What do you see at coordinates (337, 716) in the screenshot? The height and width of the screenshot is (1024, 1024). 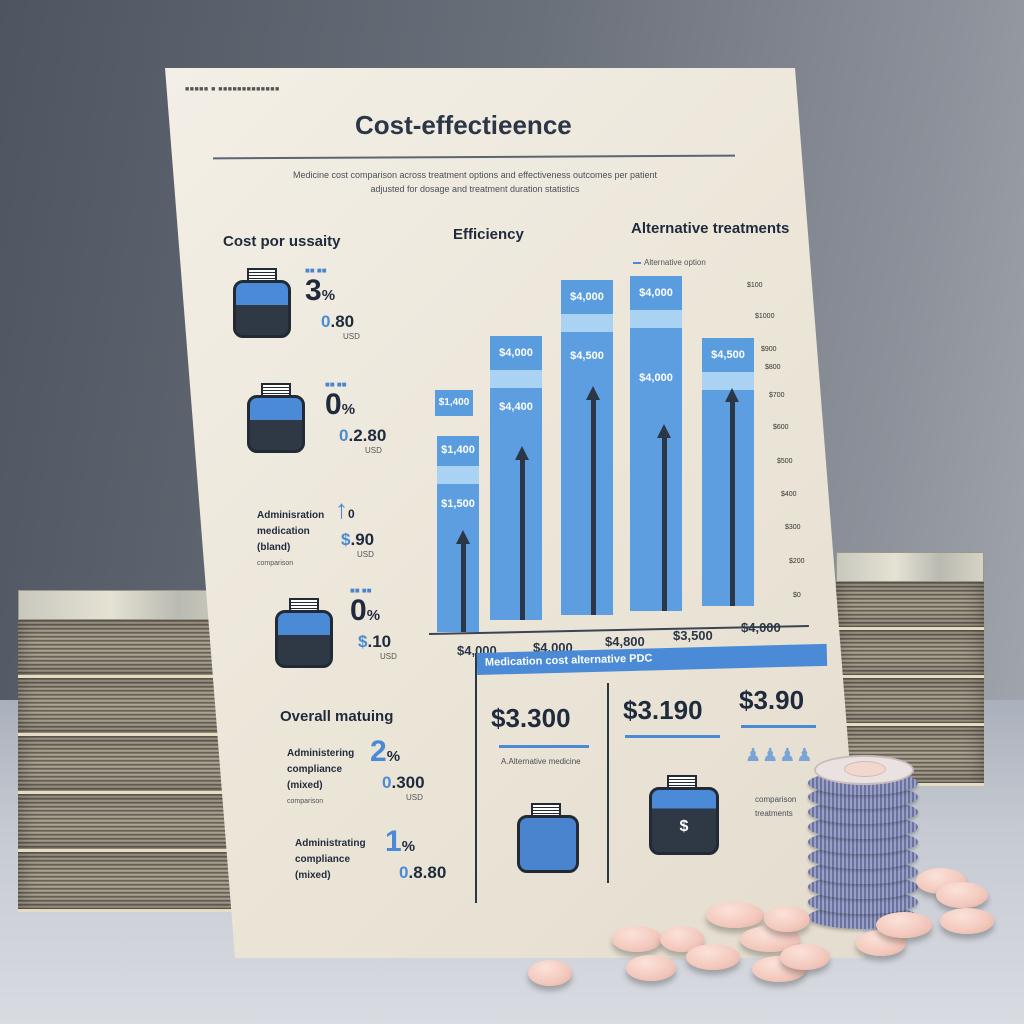 I see `overall-section-title: Overall matuing` at bounding box center [337, 716].